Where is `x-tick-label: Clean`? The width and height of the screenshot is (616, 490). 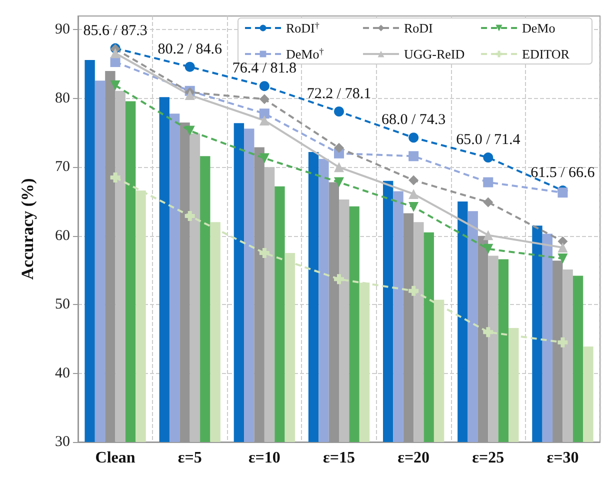
x-tick-label: Clean is located at coordinates (115, 458).